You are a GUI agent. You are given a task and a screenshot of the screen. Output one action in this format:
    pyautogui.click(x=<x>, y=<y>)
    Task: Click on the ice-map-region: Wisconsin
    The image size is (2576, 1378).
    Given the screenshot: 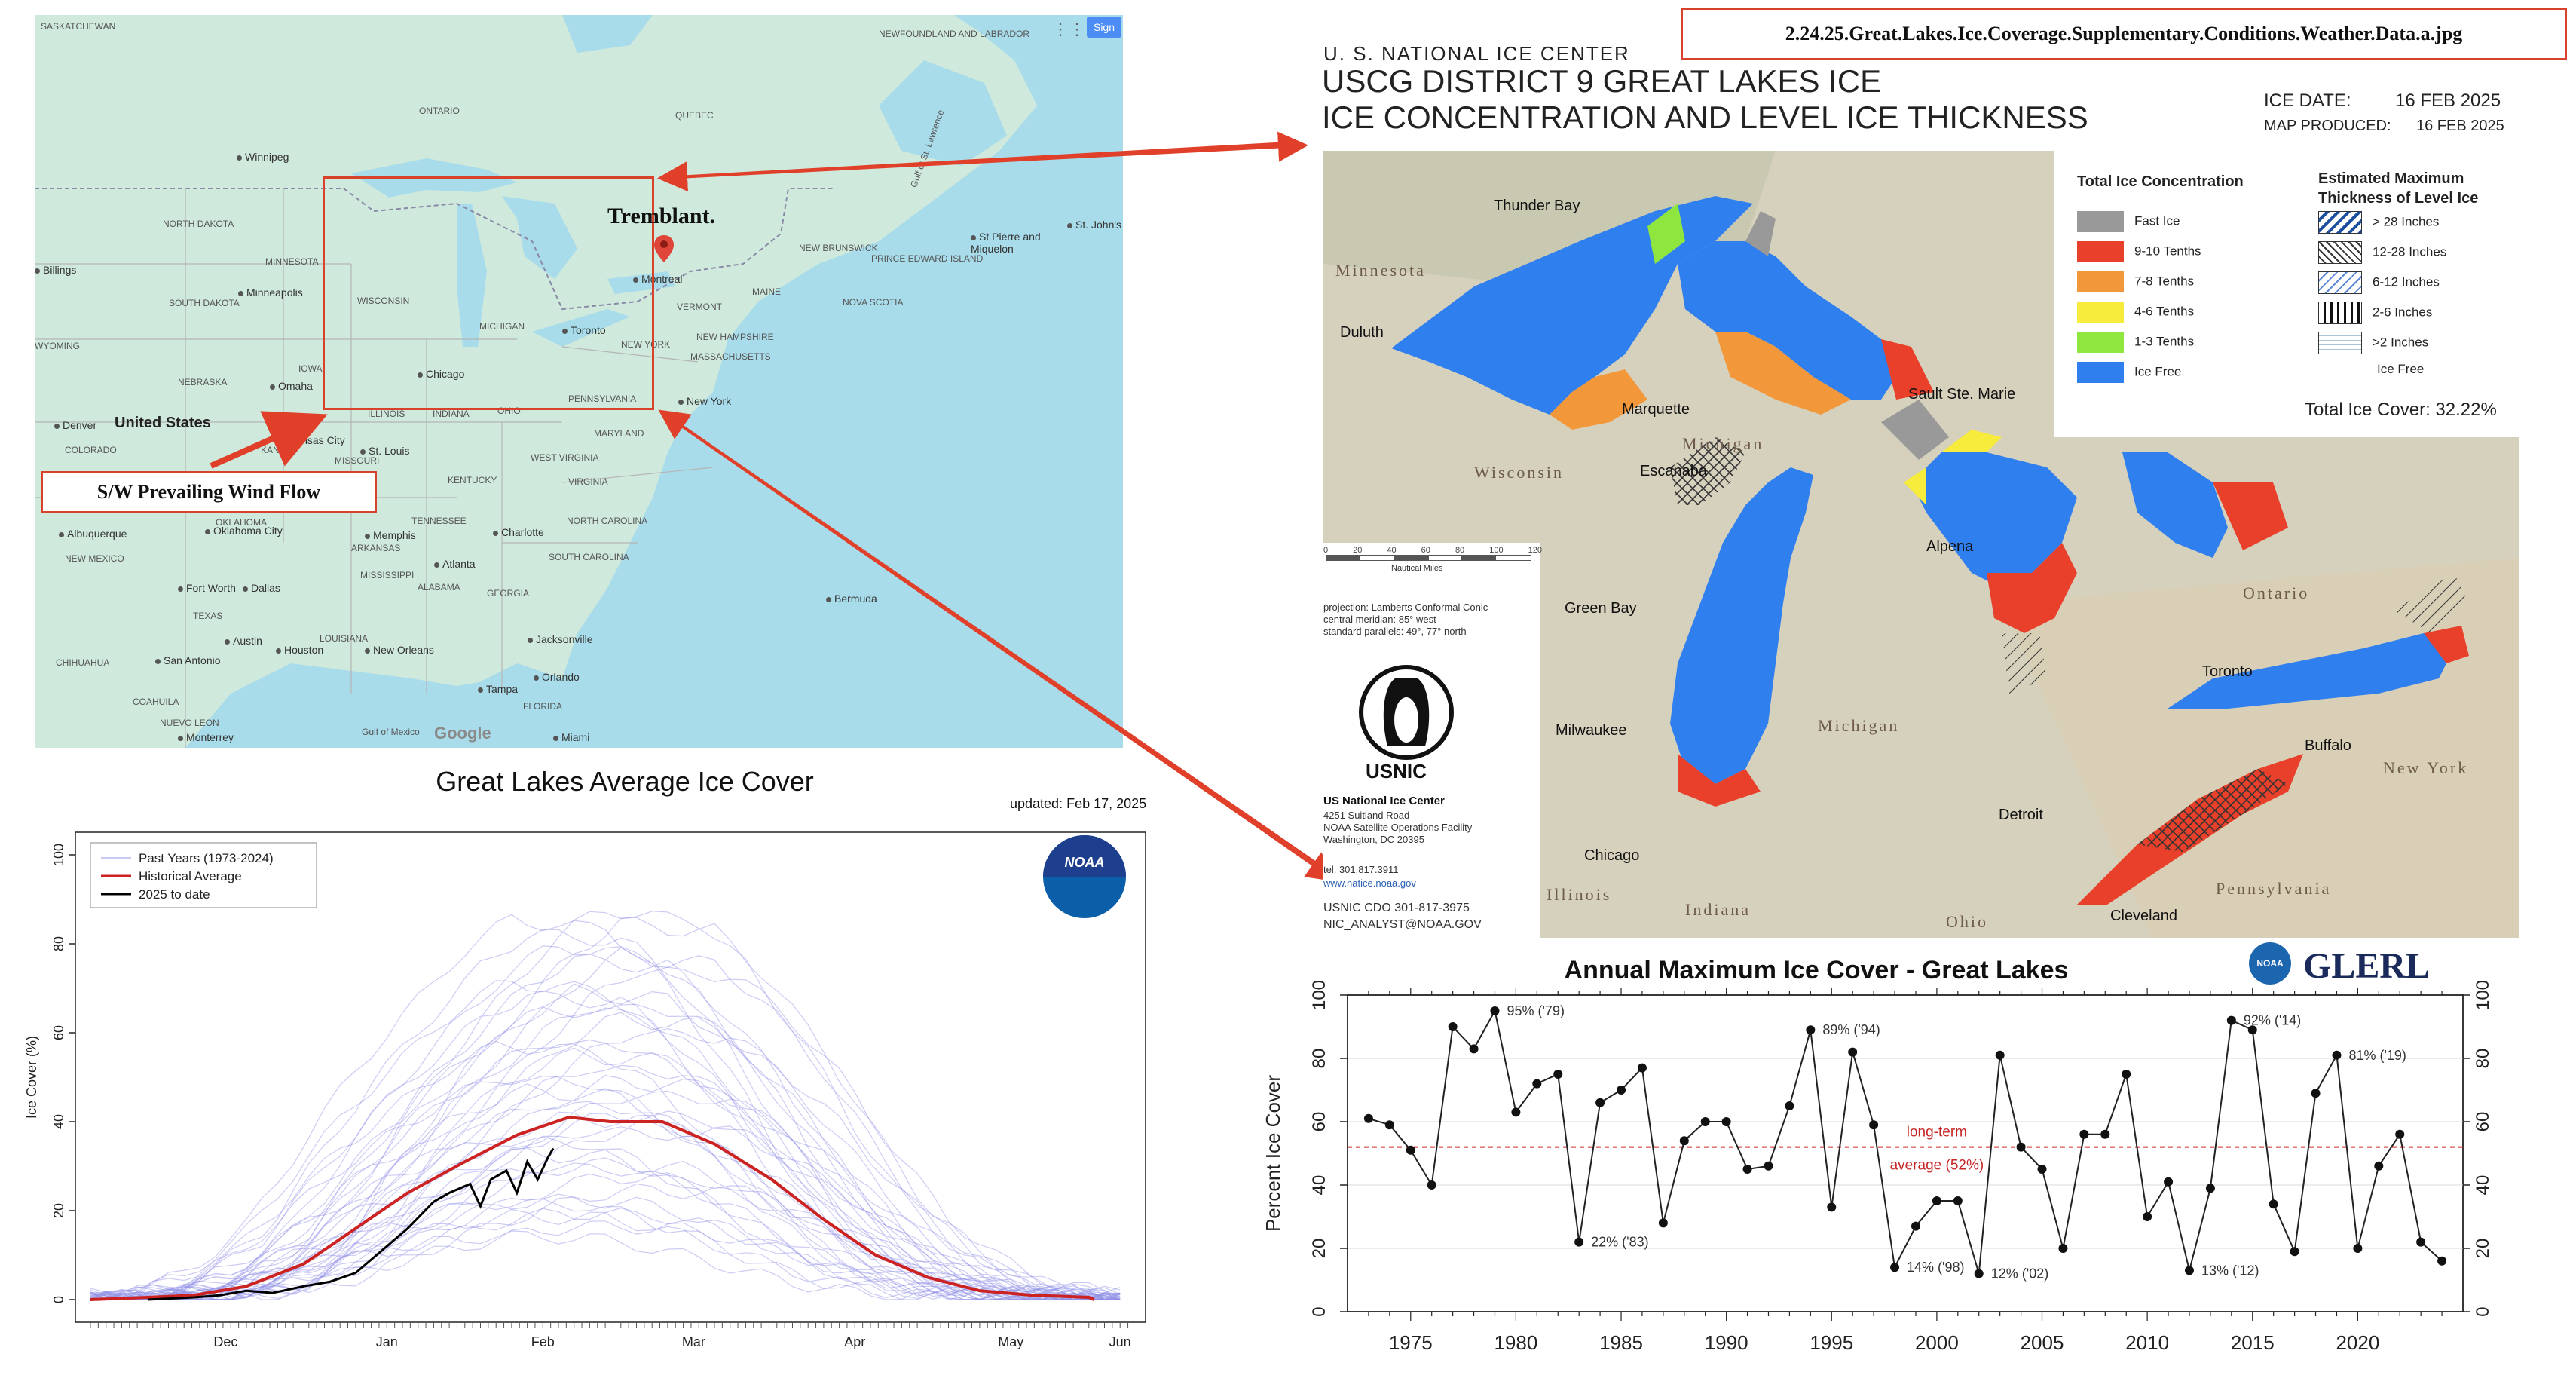 What is the action you would take?
    pyautogui.click(x=1519, y=473)
    